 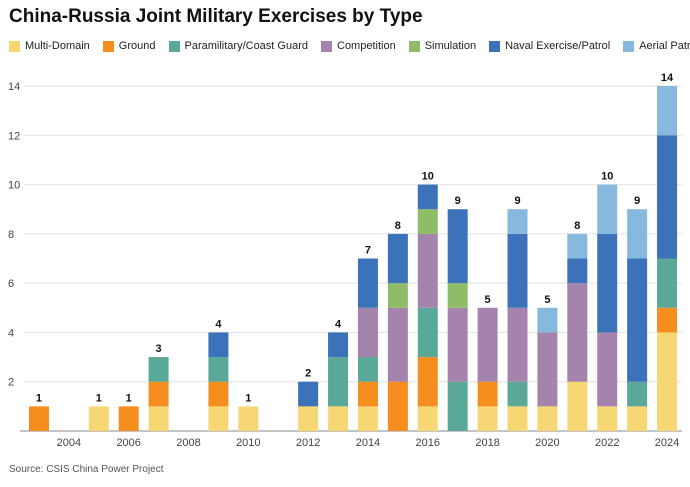 What do you see at coordinates (308, 374) in the screenshot?
I see `total-label: 2` at bounding box center [308, 374].